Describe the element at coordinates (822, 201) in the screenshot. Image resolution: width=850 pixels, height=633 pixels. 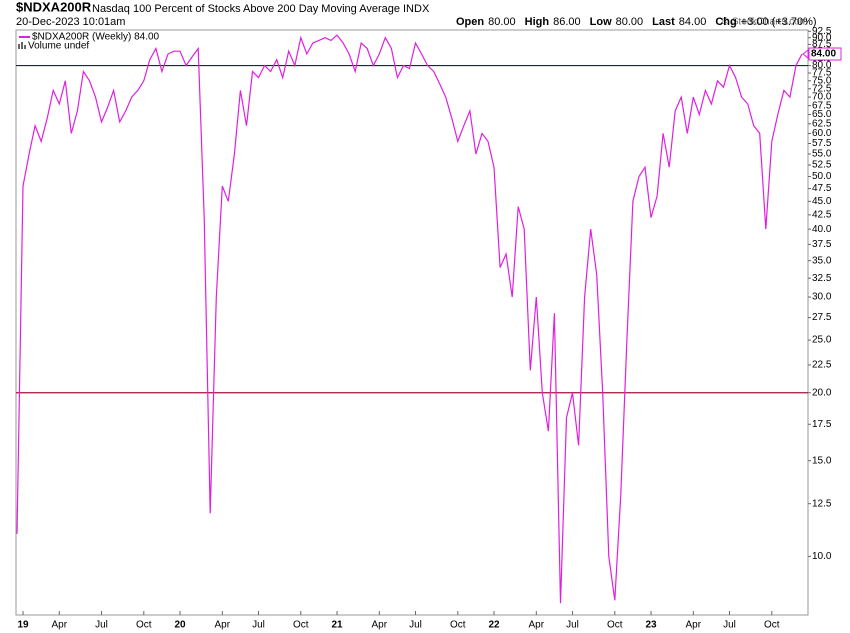
I see `y-tick-label: 45.0` at that location.